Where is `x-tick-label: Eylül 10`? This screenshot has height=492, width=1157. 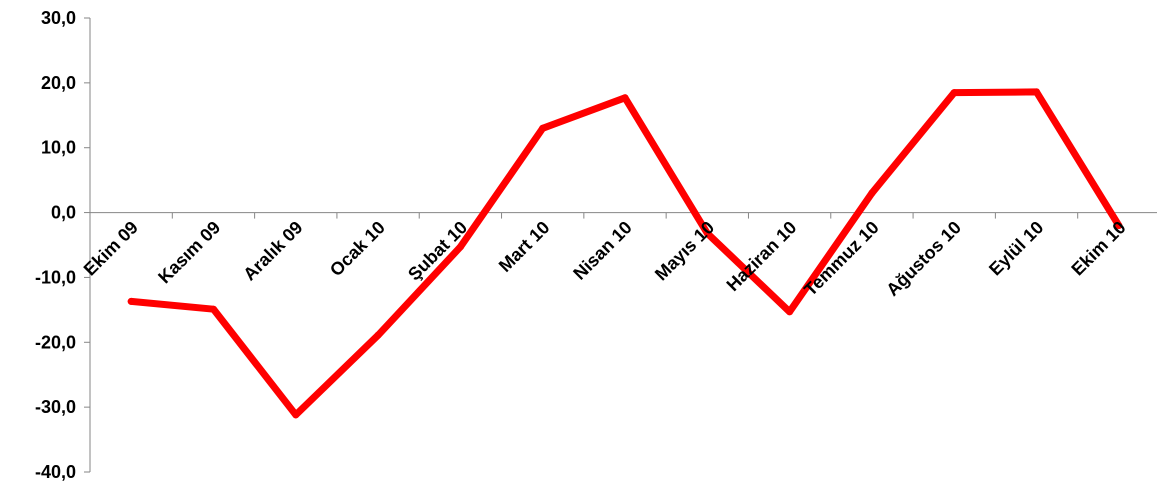
x-tick-label: Eylül 10 is located at coordinates (1016, 248).